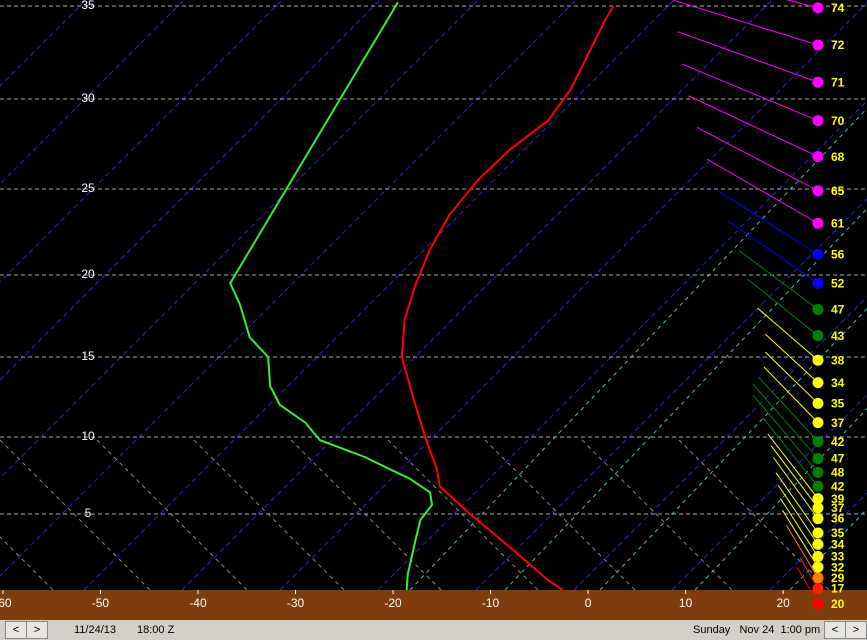  What do you see at coordinates (838, 224) in the screenshot?
I see `wind-speed-label: 61` at bounding box center [838, 224].